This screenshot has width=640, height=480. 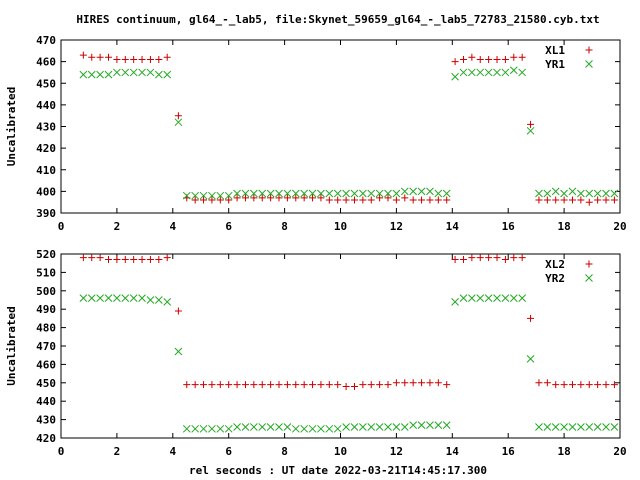 What do you see at coordinates (61, 451) in the screenshot?
I see `x-tick-label: 0` at bounding box center [61, 451].